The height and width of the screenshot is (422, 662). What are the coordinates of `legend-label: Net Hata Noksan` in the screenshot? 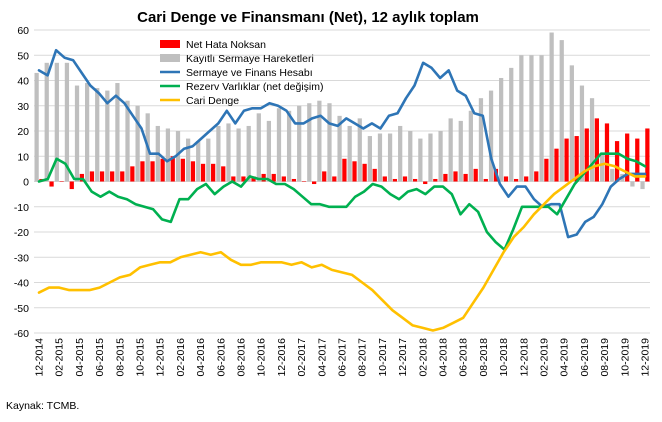 It's located at (226, 45).